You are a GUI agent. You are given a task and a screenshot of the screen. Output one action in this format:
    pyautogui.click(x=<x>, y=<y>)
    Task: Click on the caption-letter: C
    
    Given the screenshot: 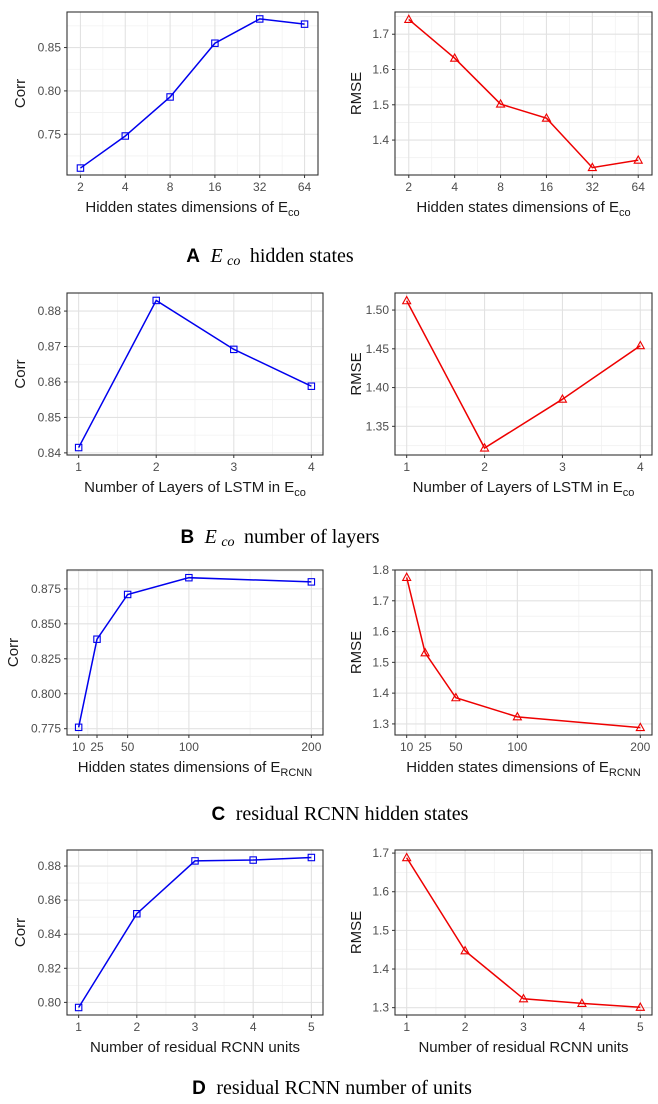 What is the action you would take?
    pyautogui.click(x=219, y=814)
    